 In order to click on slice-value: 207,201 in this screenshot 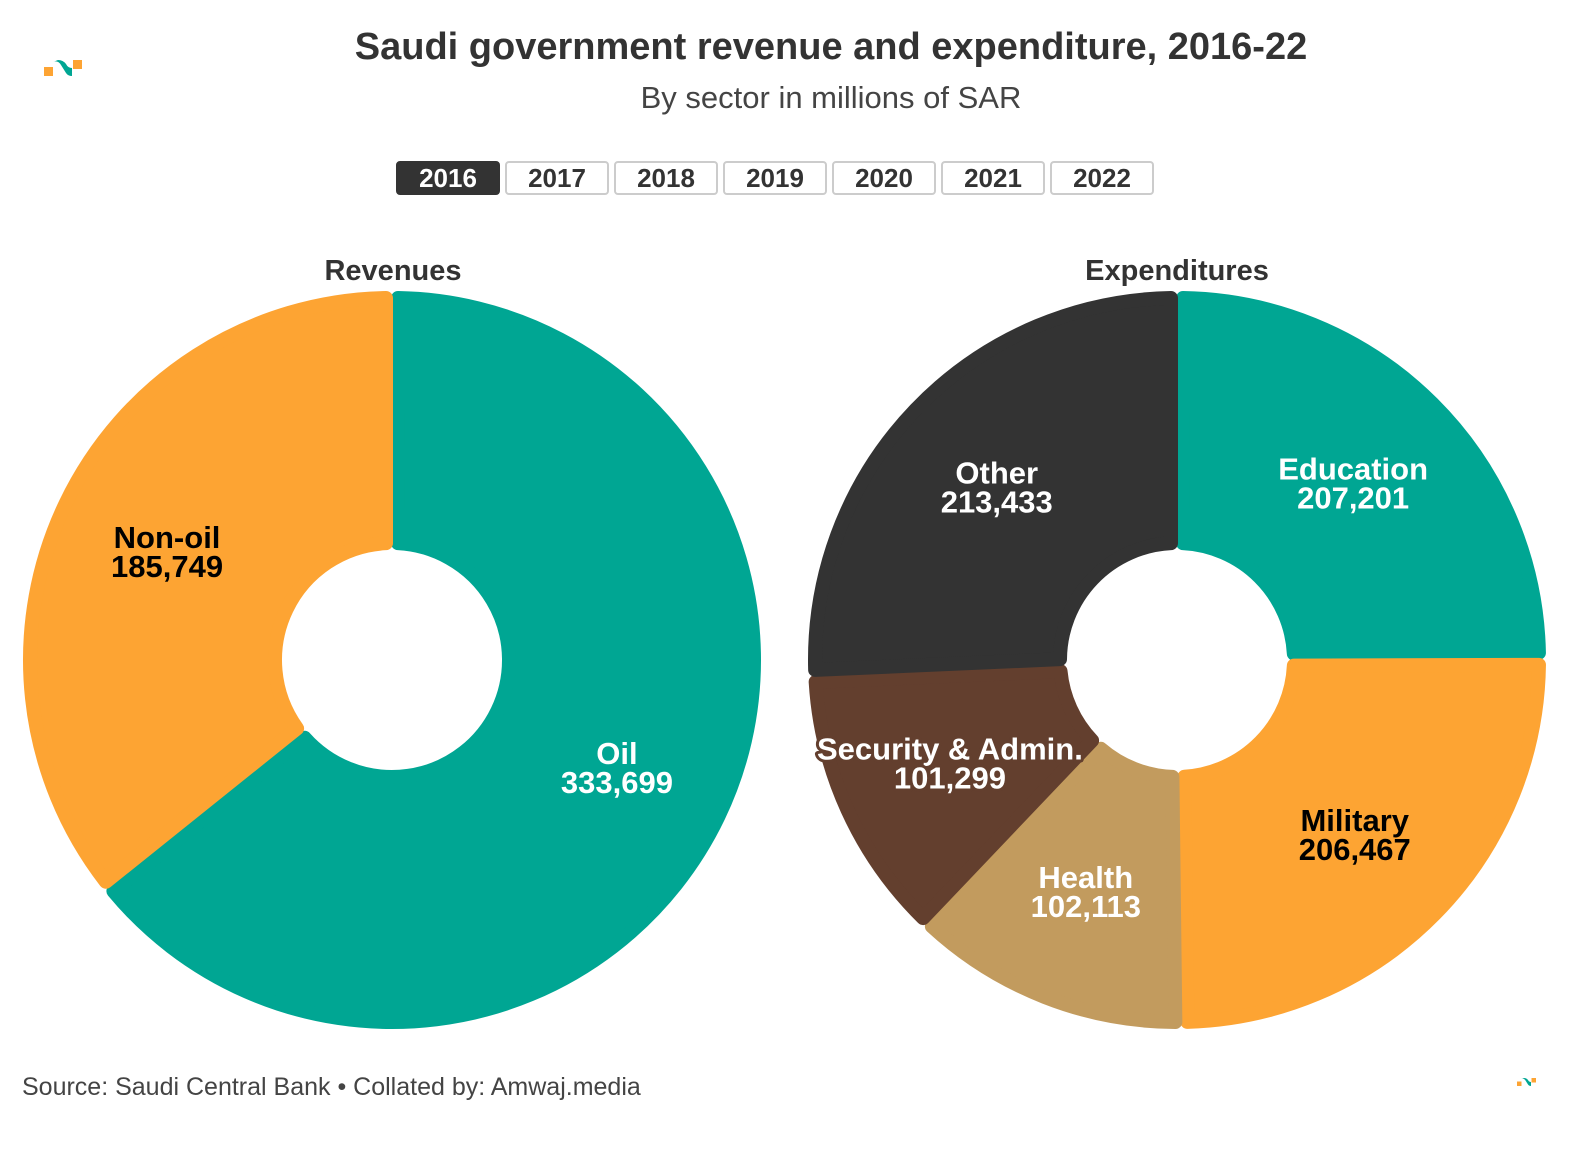, I will do `click(1353, 497)`.